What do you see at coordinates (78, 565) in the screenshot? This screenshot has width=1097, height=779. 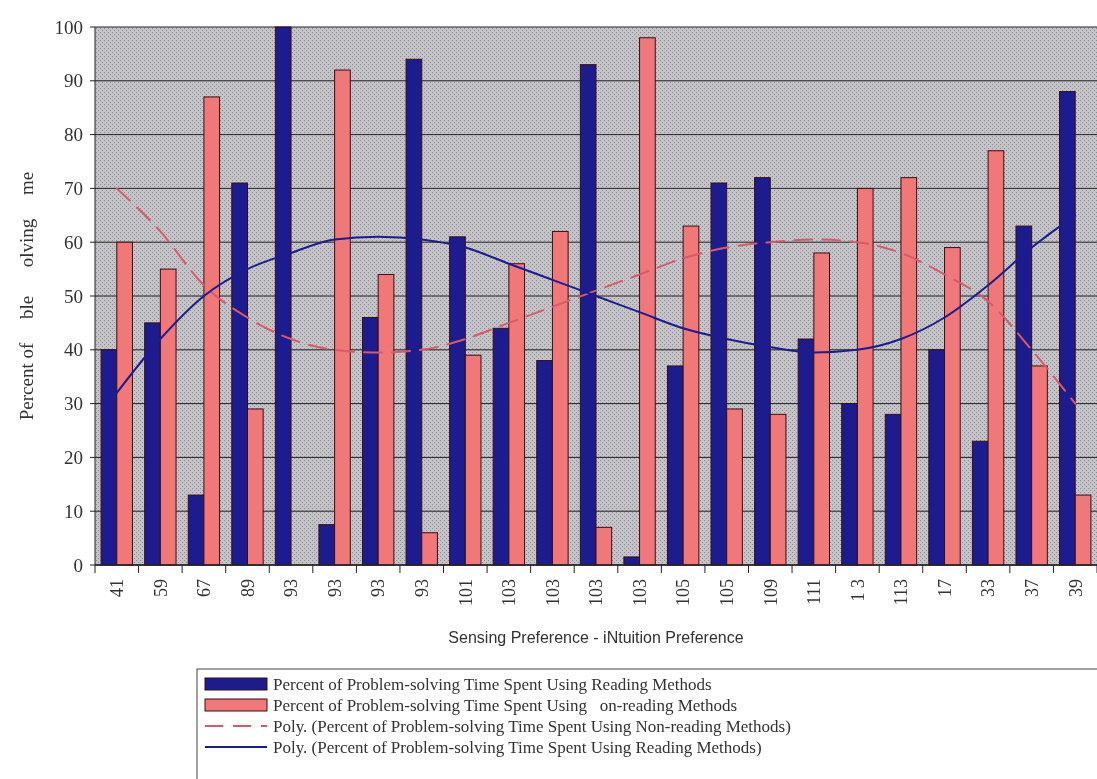 I see `y-tick-label: 0` at bounding box center [78, 565].